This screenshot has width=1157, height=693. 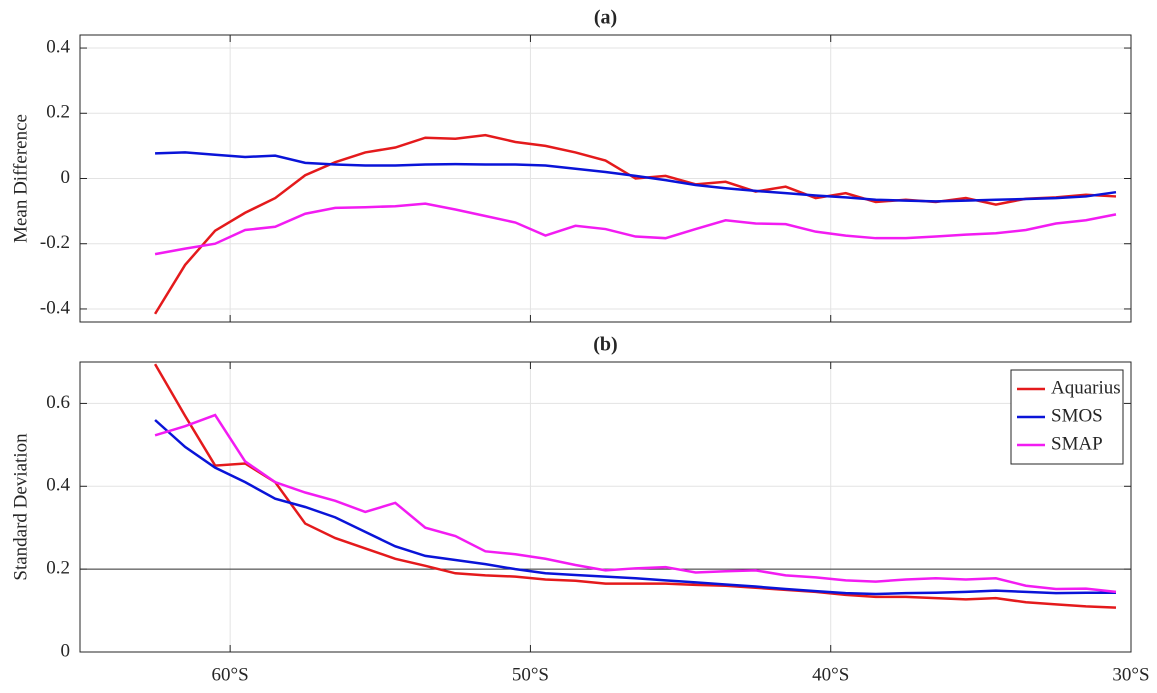 What do you see at coordinates (530, 674) in the screenshot?
I see `x-tick-label: 50°S` at bounding box center [530, 674].